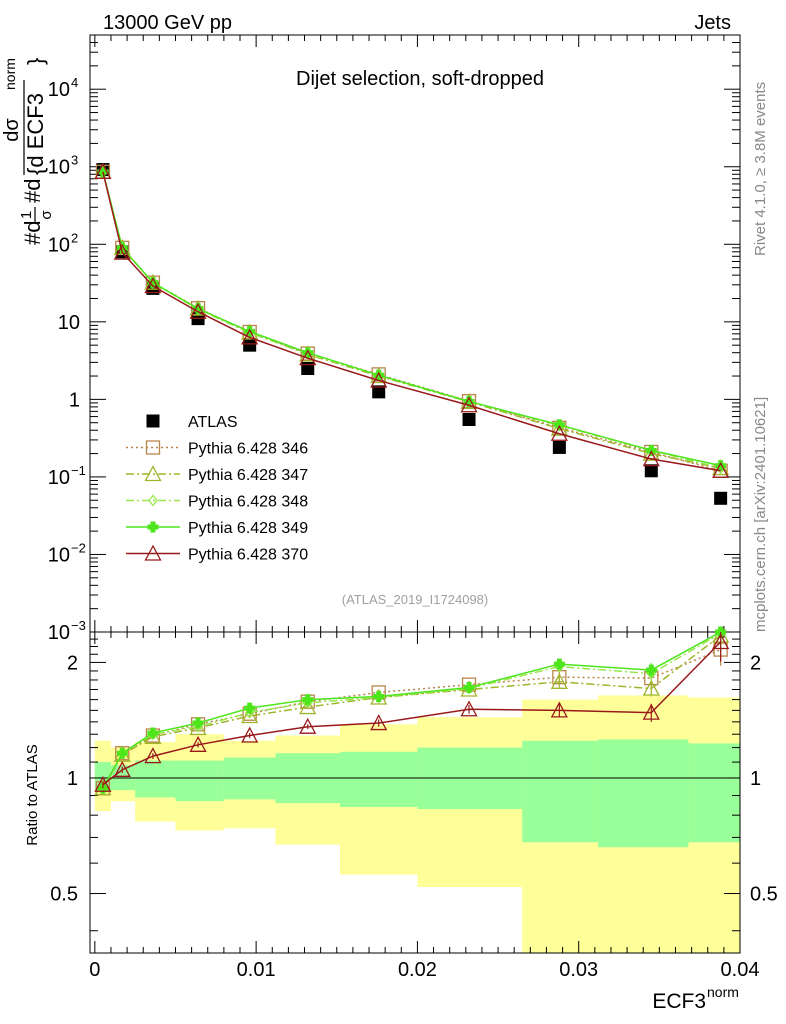 The height and width of the screenshot is (1024, 786). Describe the element at coordinates (679, 1001) in the screenshot. I see `x-axis-label: ECF3` at that location.